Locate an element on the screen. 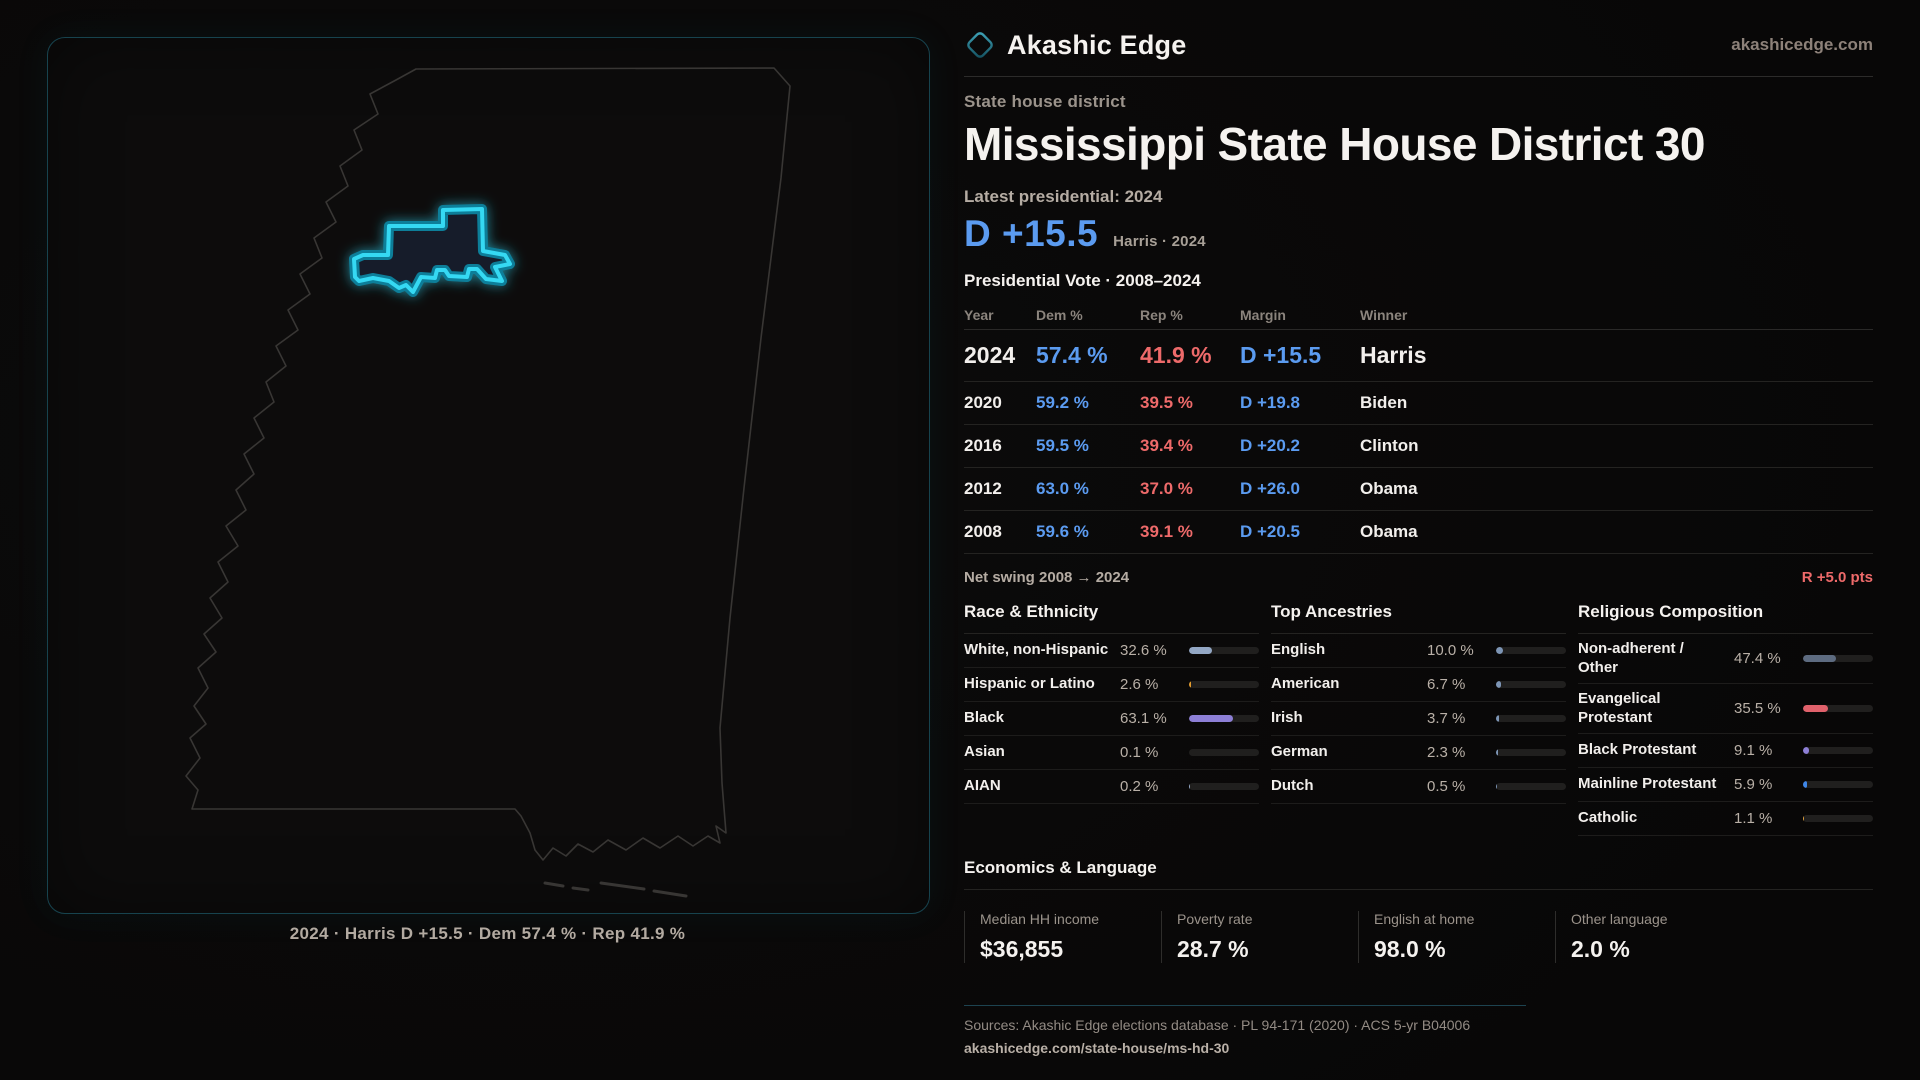  section-title-race: Race & Ethnicity is located at coordinates (1111, 618).